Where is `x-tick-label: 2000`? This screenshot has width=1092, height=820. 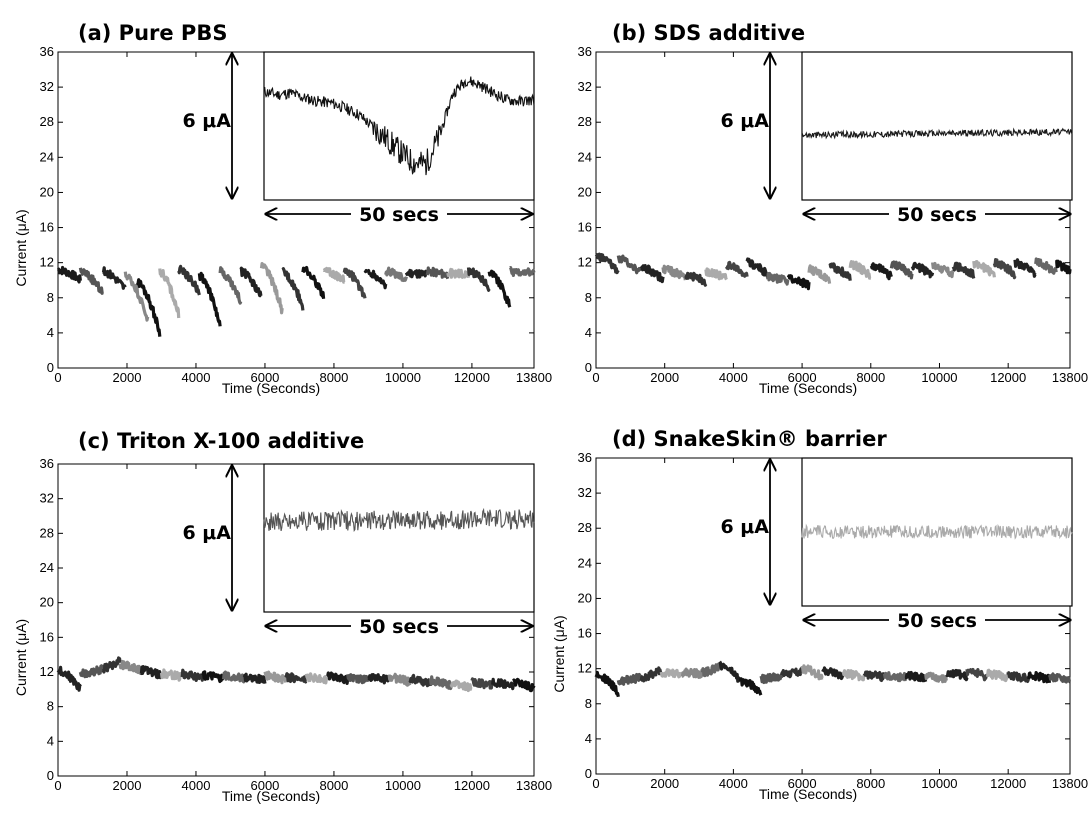
x-tick-label: 2000 is located at coordinates (127, 377).